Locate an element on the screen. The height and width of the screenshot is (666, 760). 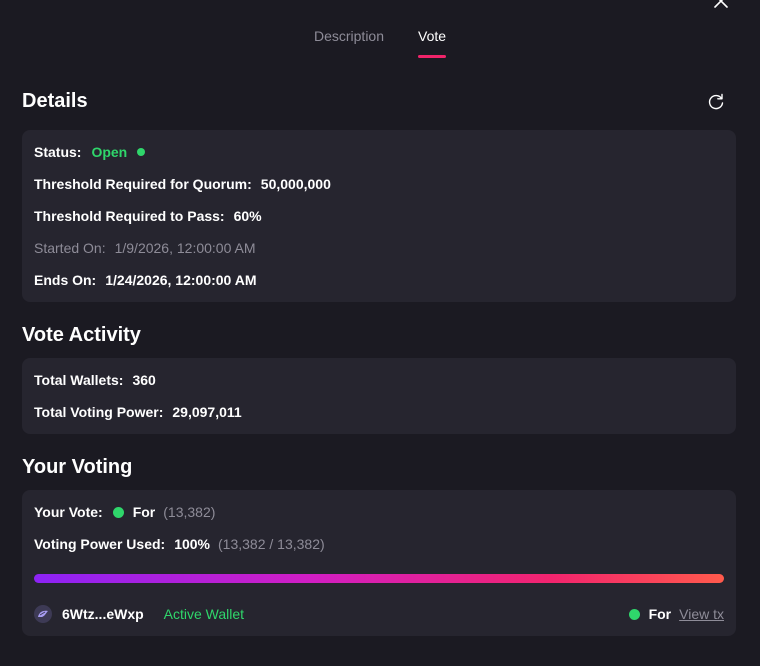
pass-label: Threshold Required to Pass: is located at coordinates (129, 216).